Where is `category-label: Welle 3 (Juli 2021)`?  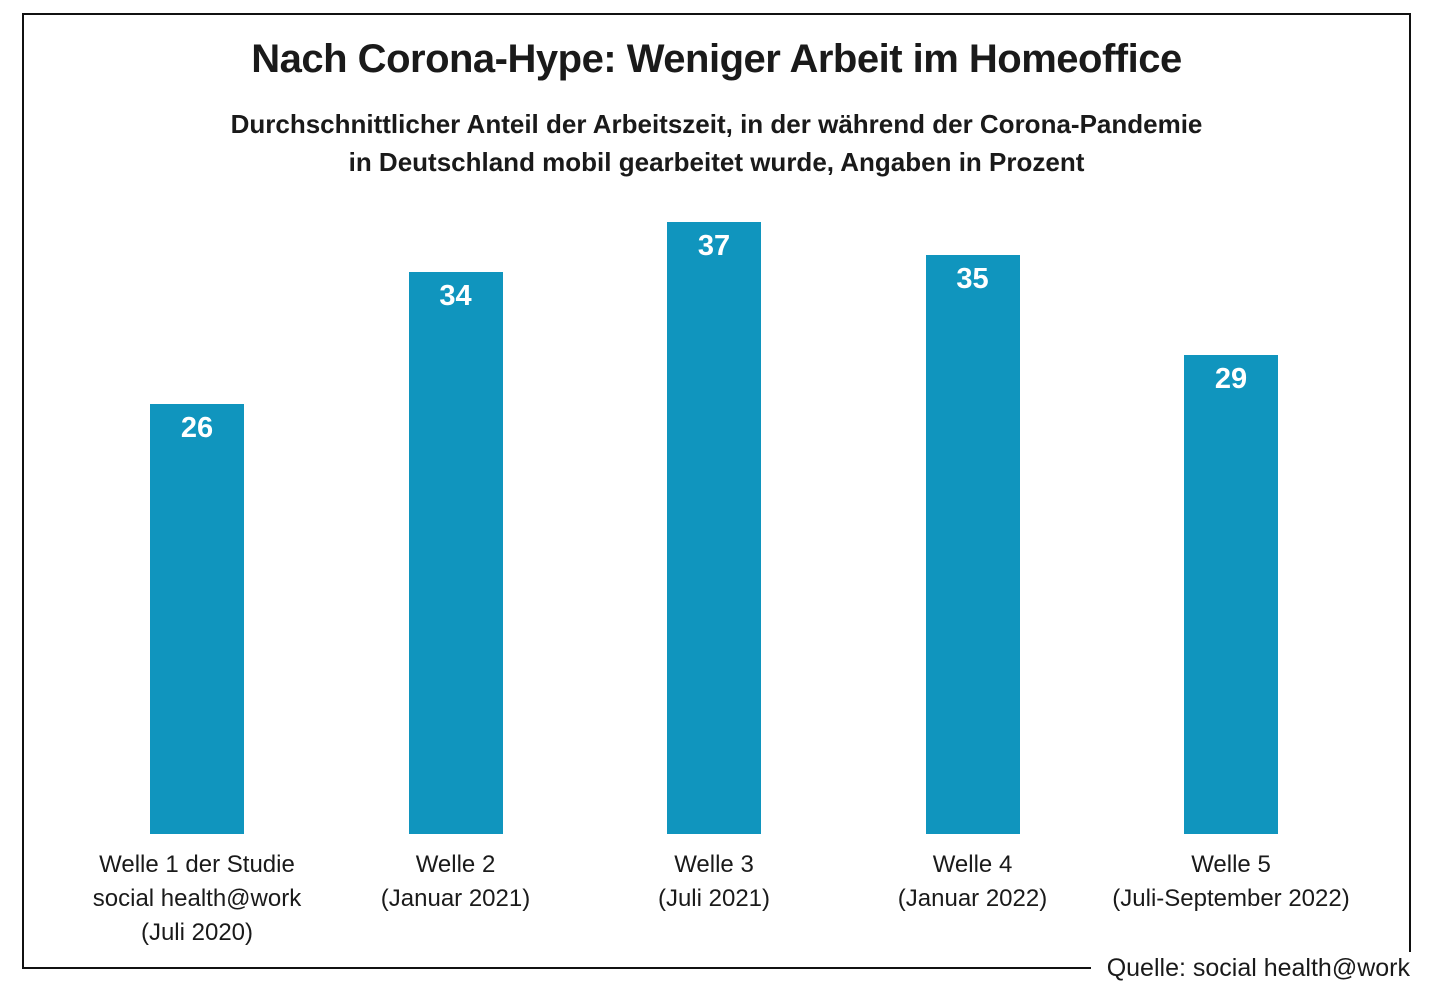 category-label: Welle 3 (Juli 2021) is located at coordinates (714, 882).